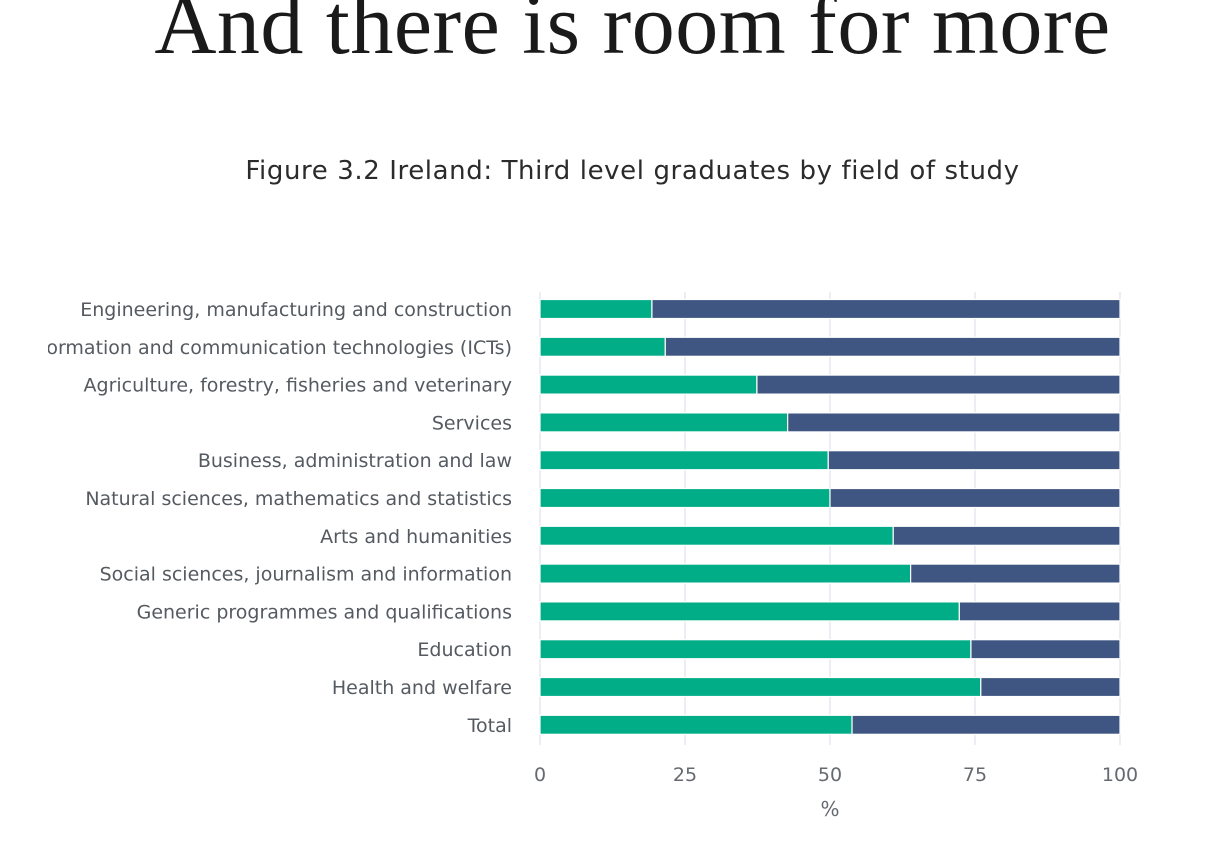 The height and width of the screenshot is (853, 1225). I want to click on x-tick-label: 50, so click(830, 775).